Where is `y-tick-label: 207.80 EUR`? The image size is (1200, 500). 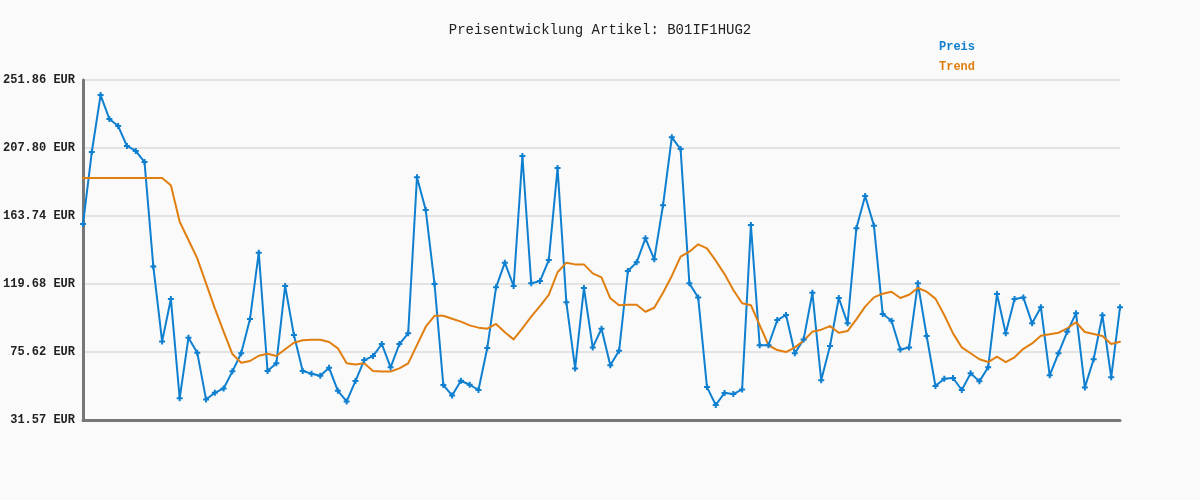
y-tick-label: 207.80 EUR is located at coordinates (39, 148).